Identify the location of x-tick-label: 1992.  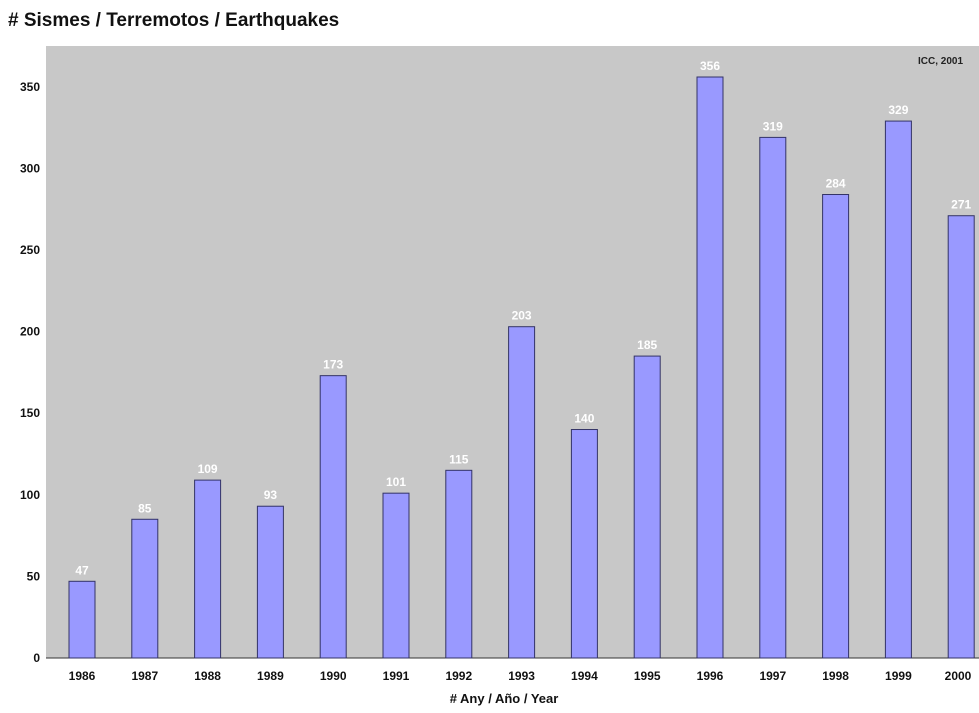
(458, 676).